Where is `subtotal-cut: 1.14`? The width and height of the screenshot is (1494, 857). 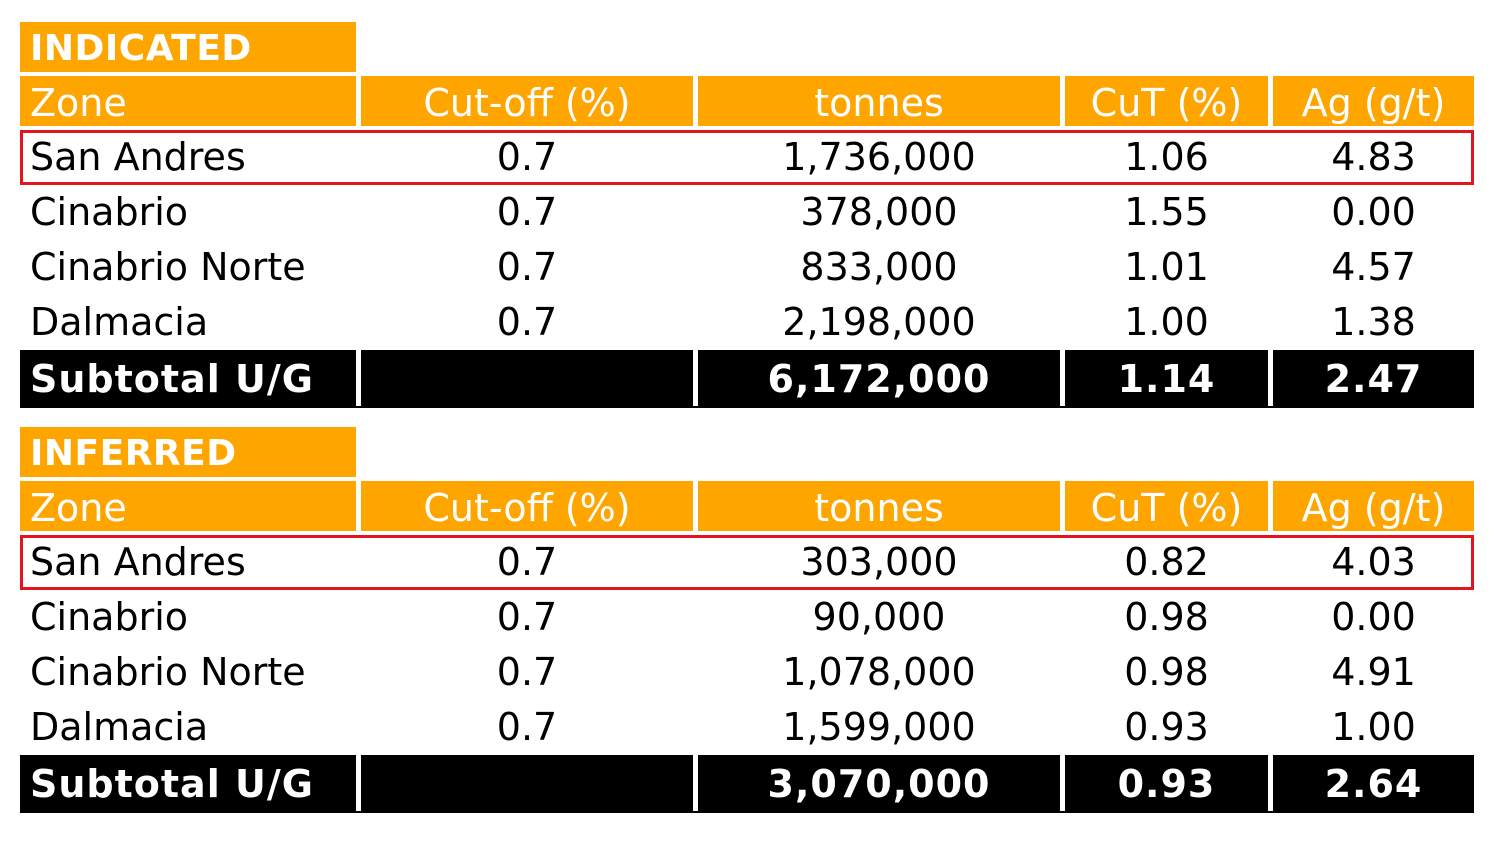
subtotal-cut: 1.14 is located at coordinates (1166, 378).